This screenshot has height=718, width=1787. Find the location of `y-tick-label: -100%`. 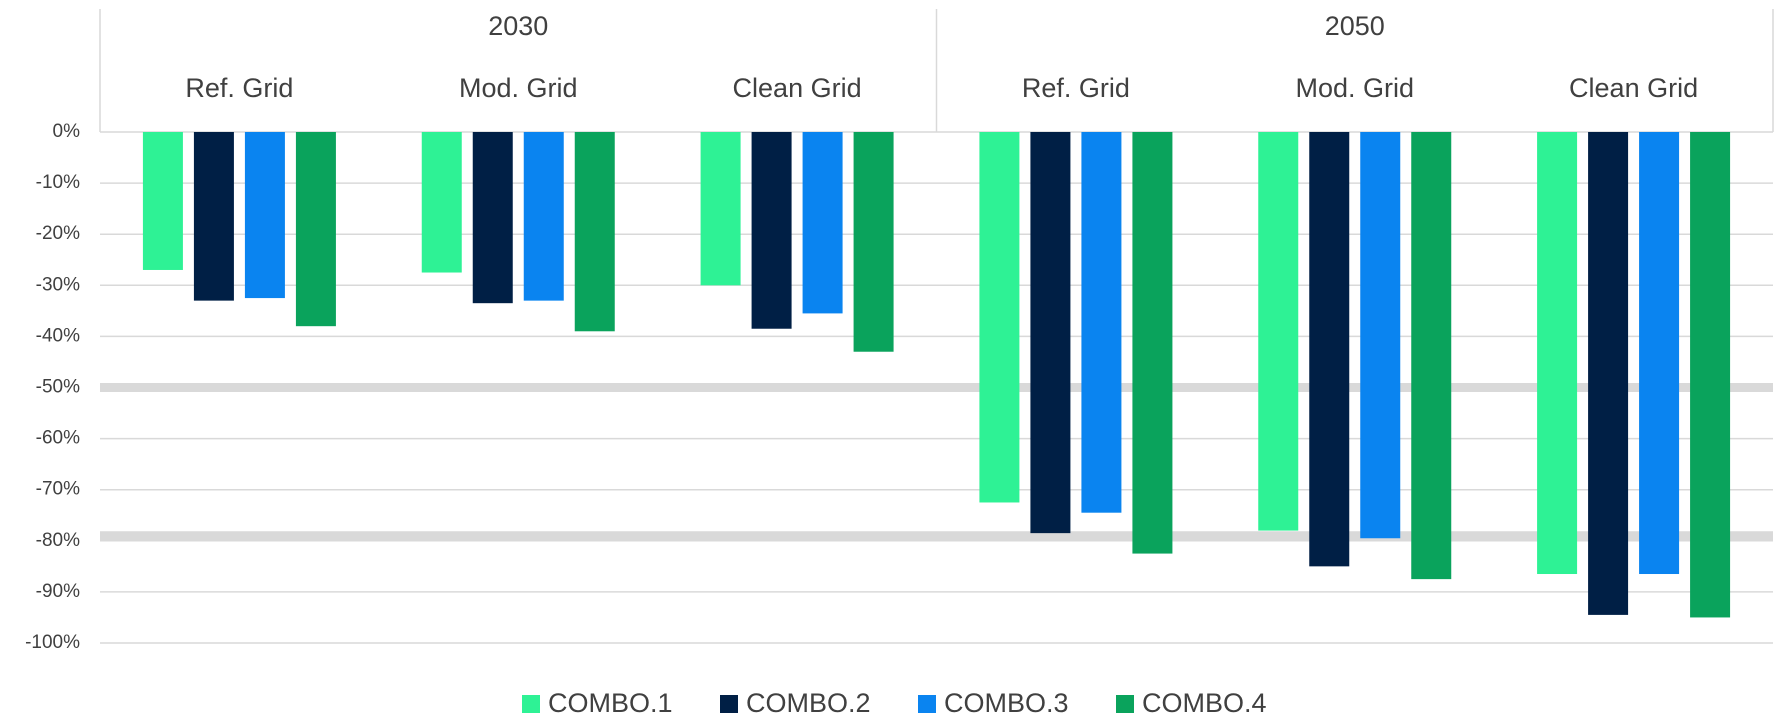

y-tick-label: -100% is located at coordinates (52, 642).